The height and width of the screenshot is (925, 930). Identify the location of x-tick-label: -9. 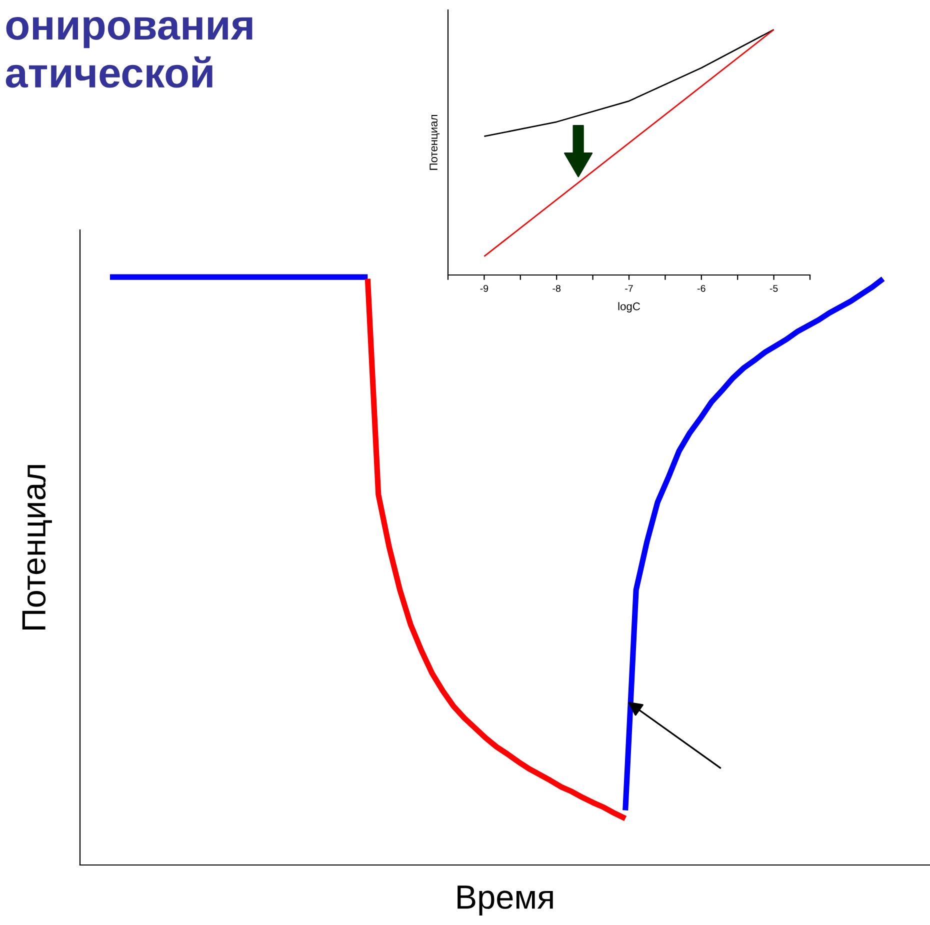
(484, 288).